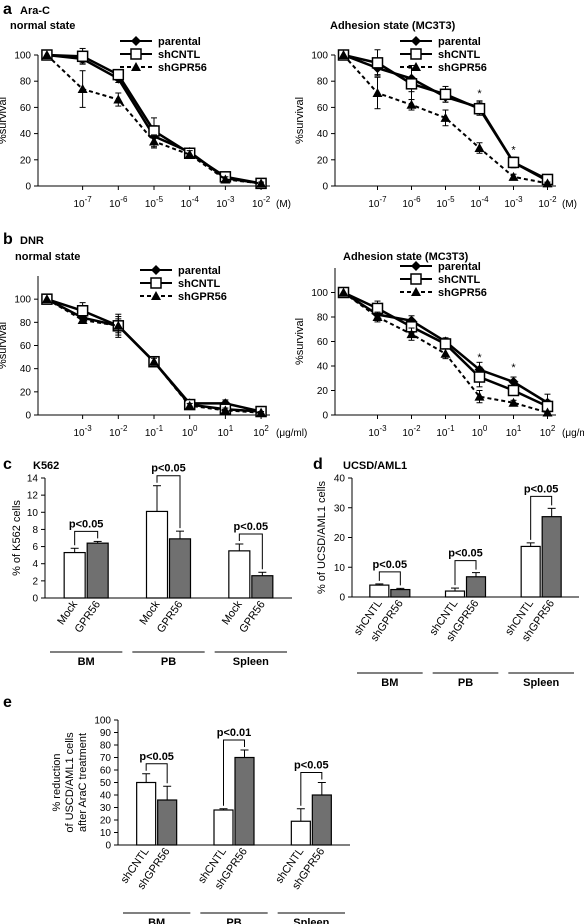  Describe the element at coordinates (519, 428) in the screenshot. I see `x-tick-exponent: 1` at that location.